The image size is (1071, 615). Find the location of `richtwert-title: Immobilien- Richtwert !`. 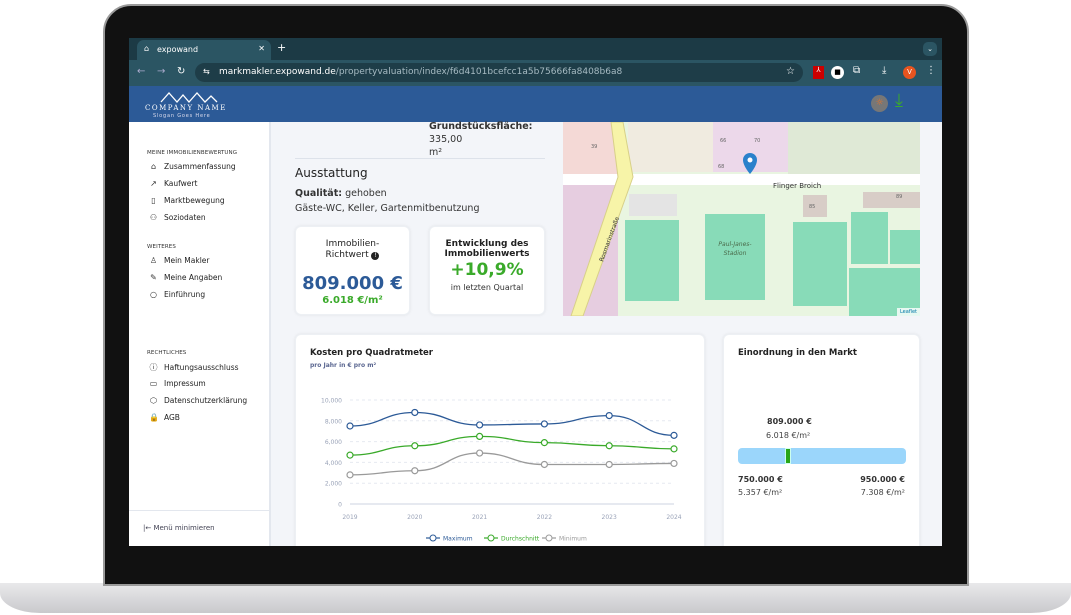

richtwert-title: Immobilien- Richtwert ! is located at coordinates (352, 249).